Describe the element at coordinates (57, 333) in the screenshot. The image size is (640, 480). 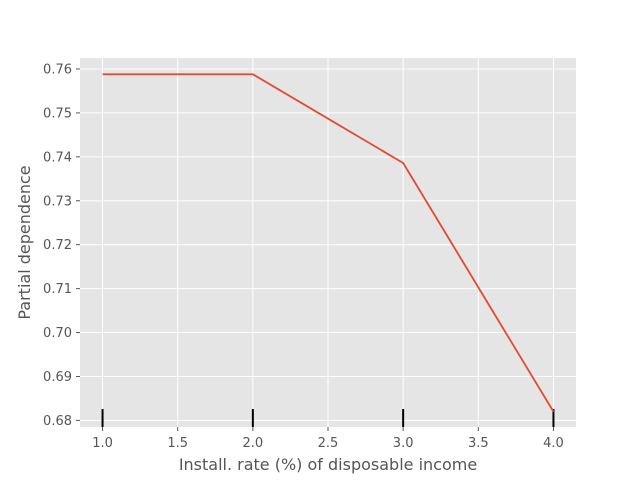
I see `y-tick-label: 0.70` at that location.